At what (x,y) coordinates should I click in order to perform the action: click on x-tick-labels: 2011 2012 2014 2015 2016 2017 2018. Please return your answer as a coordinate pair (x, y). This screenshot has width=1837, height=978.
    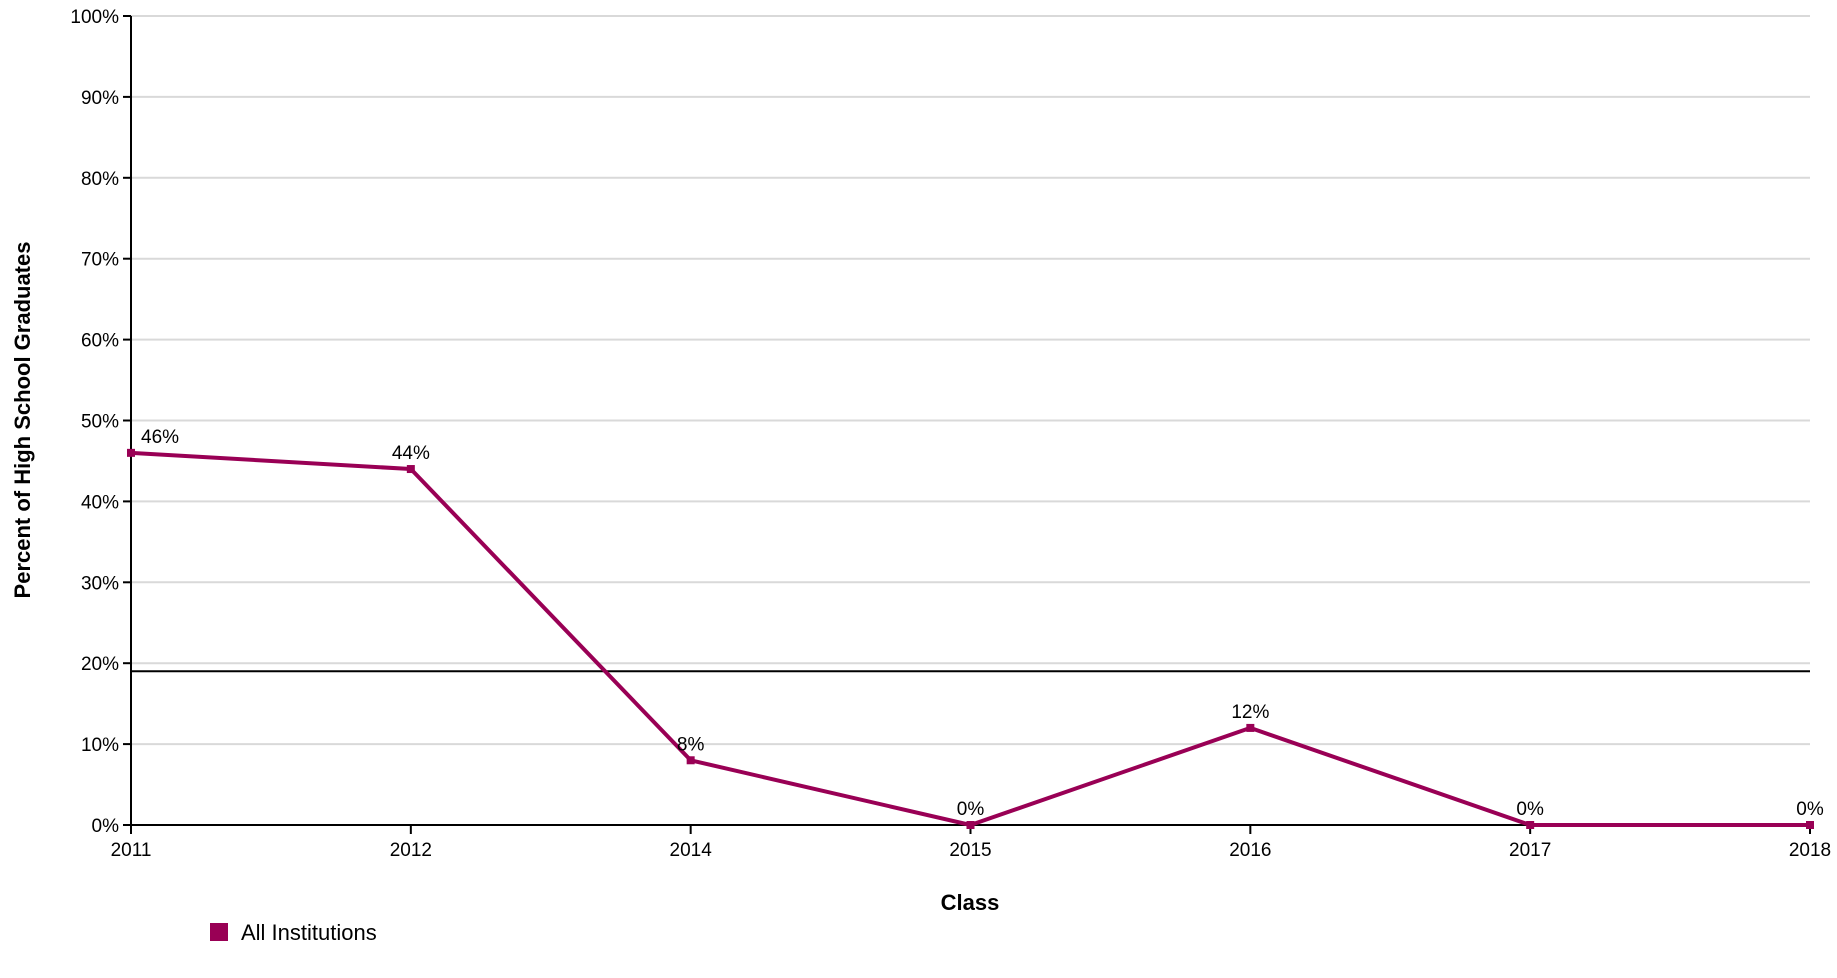
    Looking at the image, I should click on (971, 843).